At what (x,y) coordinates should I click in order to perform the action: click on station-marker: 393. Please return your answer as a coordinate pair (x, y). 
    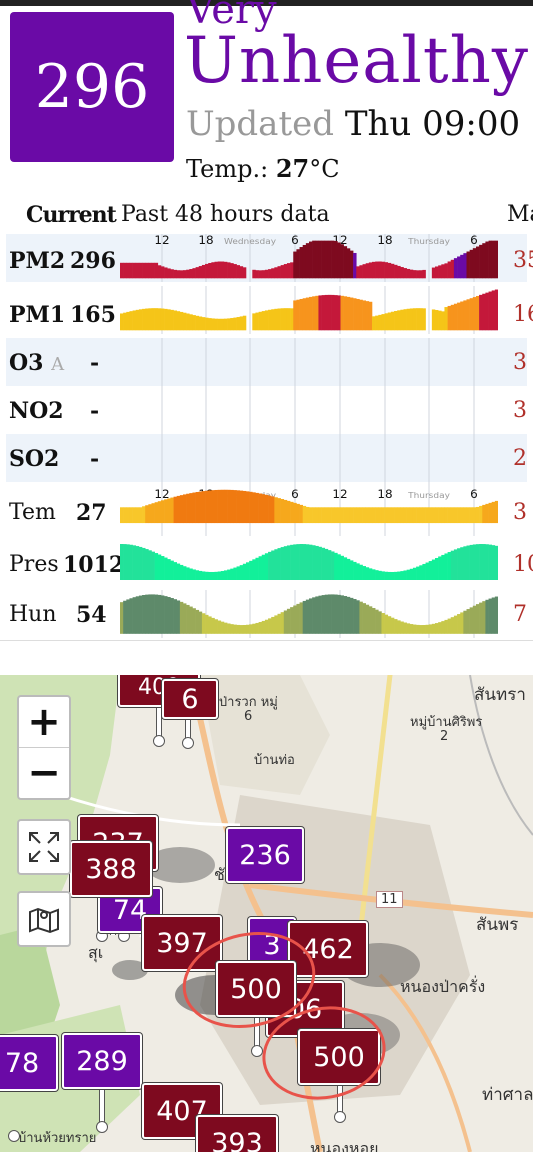
    Looking at the image, I should click on (237, 1133).